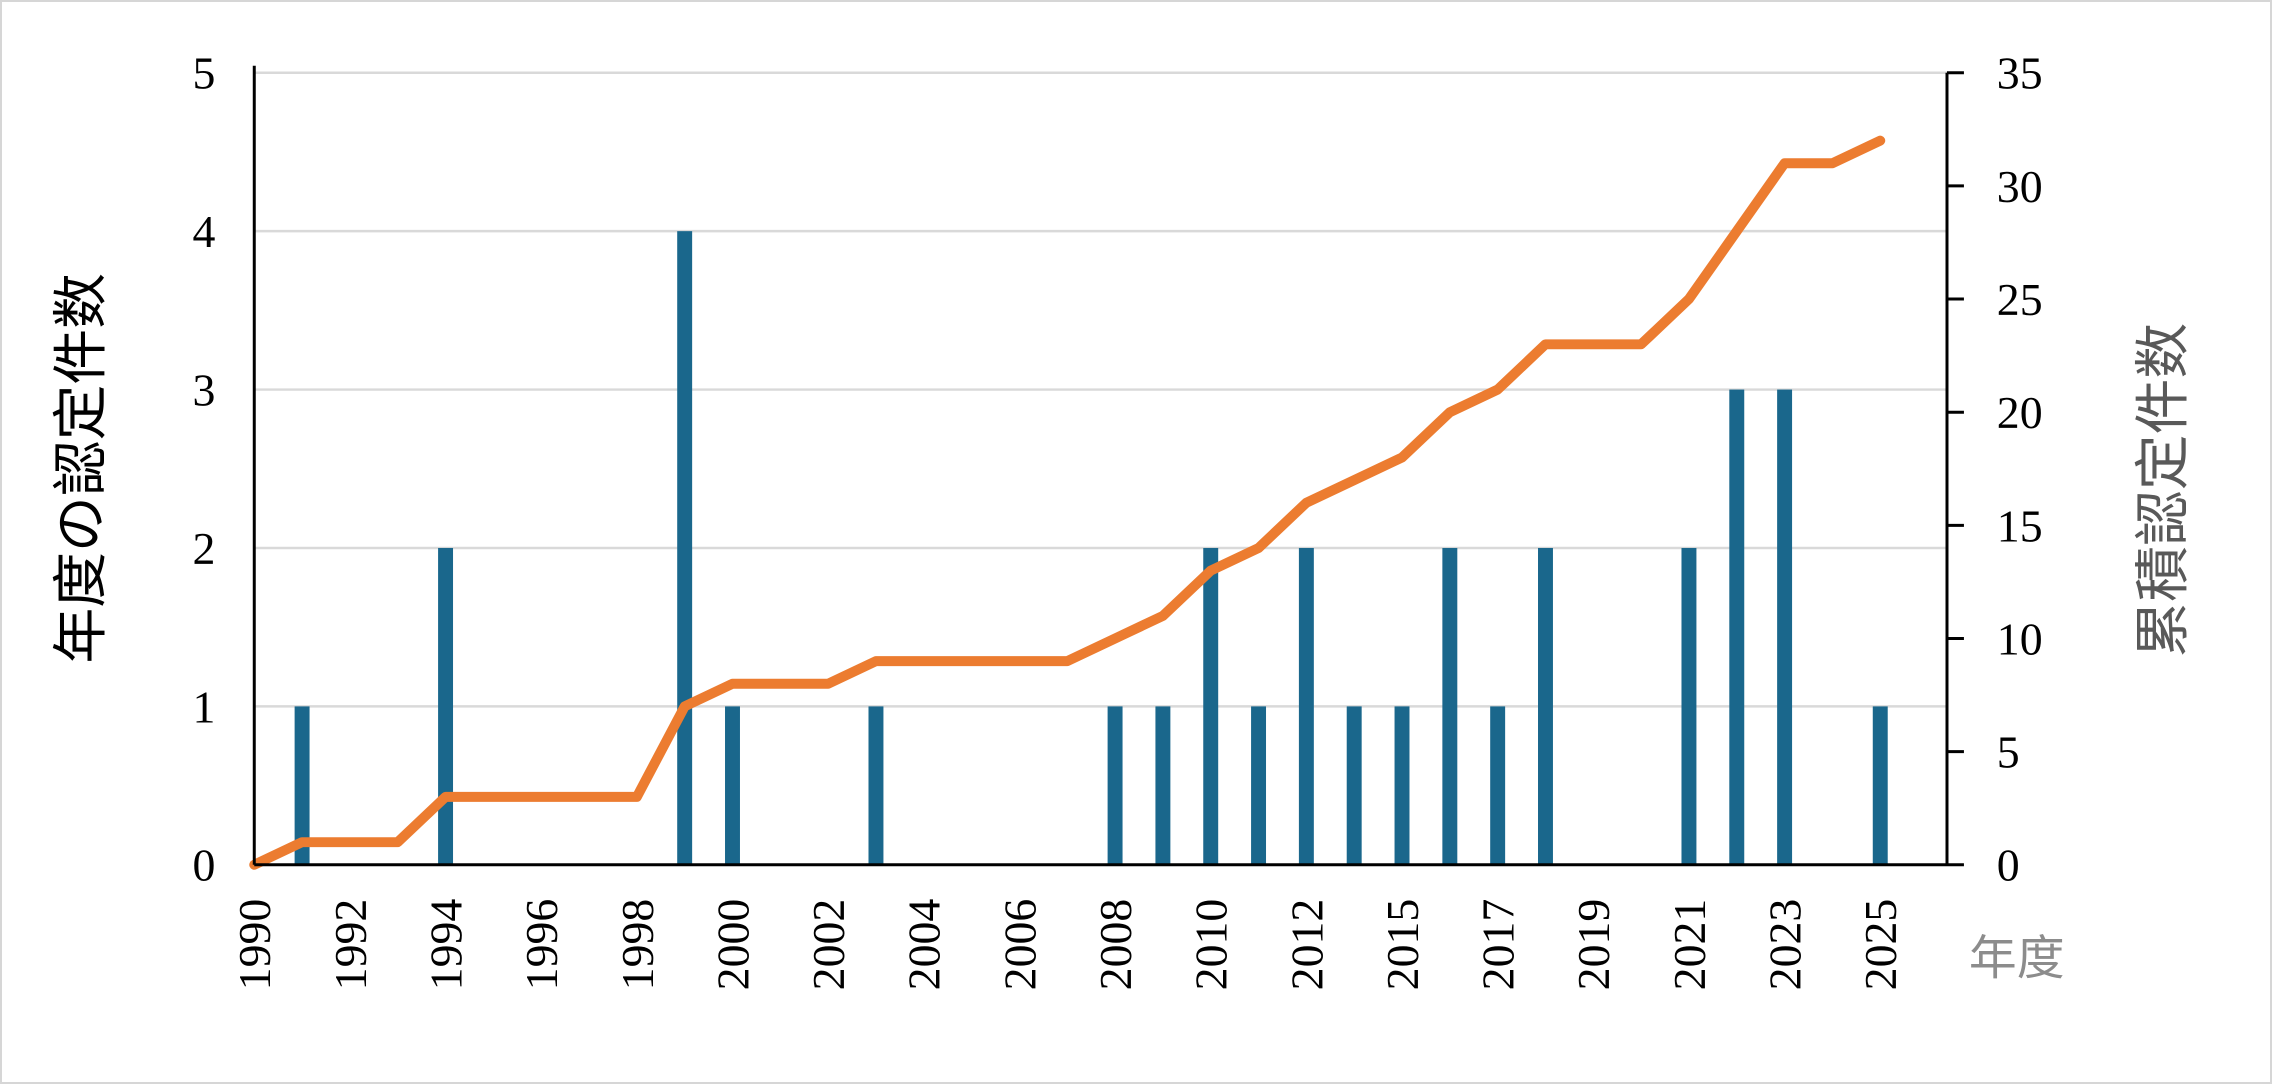 This screenshot has height=1084, width=2272. Describe the element at coordinates (203, 73) in the screenshot. I see `left-axis-tick-label: 5` at that location.